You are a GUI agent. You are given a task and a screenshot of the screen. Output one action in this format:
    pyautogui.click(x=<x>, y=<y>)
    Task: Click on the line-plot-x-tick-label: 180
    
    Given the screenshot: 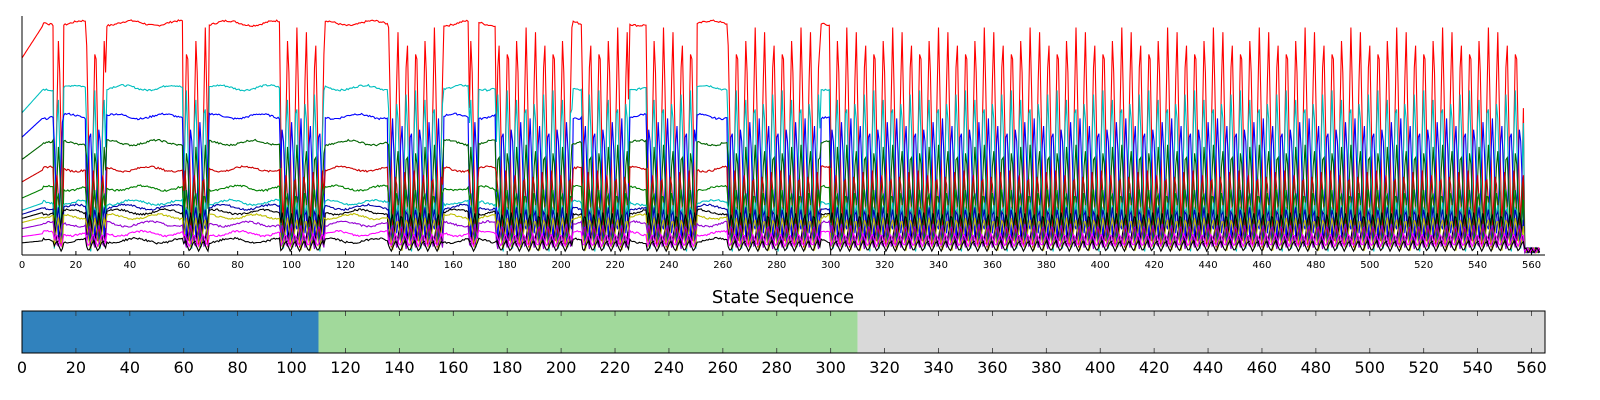 What is the action you would take?
    pyautogui.click(x=507, y=265)
    